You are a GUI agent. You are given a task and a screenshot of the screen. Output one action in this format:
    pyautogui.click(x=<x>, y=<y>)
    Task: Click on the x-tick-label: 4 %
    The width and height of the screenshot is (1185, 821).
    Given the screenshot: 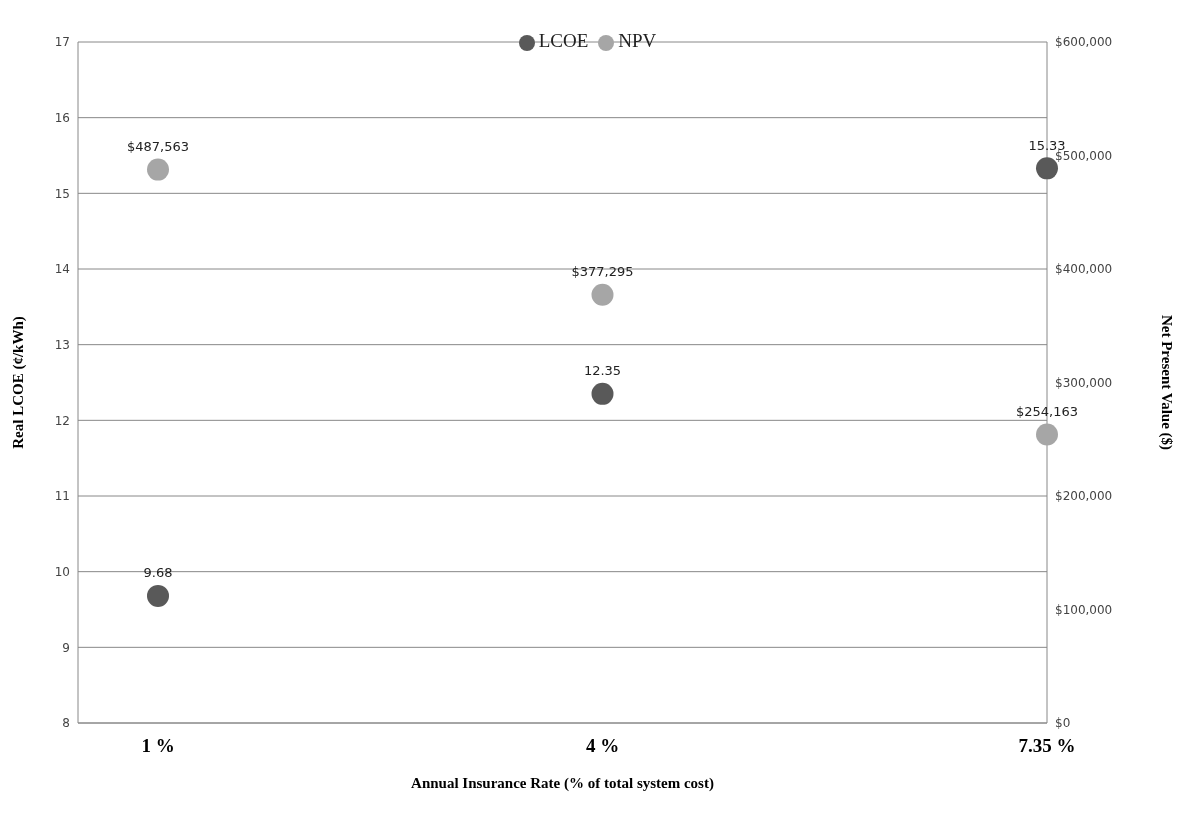 What is the action you would take?
    pyautogui.click(x=602, y=746)
    